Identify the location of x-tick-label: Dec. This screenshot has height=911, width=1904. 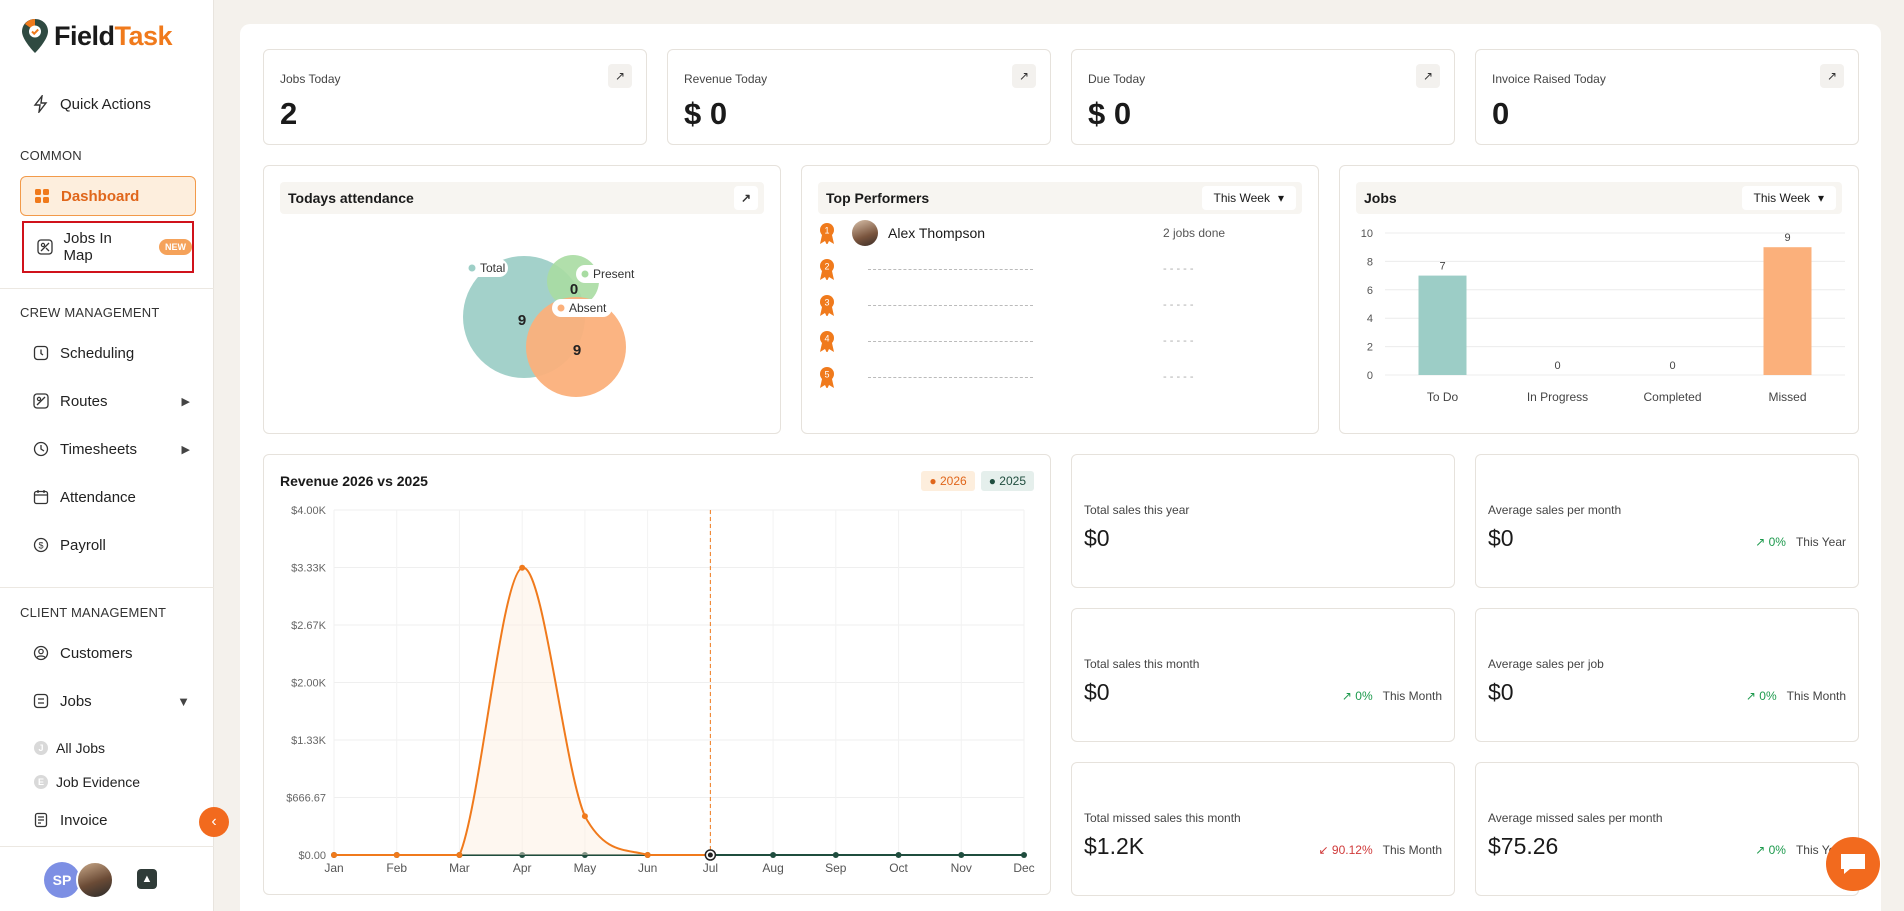
(1023, 868).